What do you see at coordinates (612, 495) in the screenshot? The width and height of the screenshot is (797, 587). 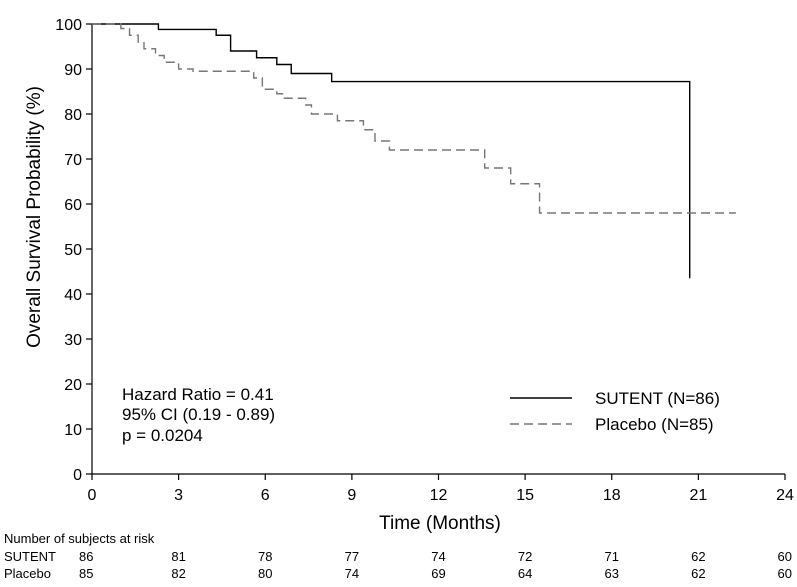 I see `x-tick-label: 18` at bounding box center [612, 495].